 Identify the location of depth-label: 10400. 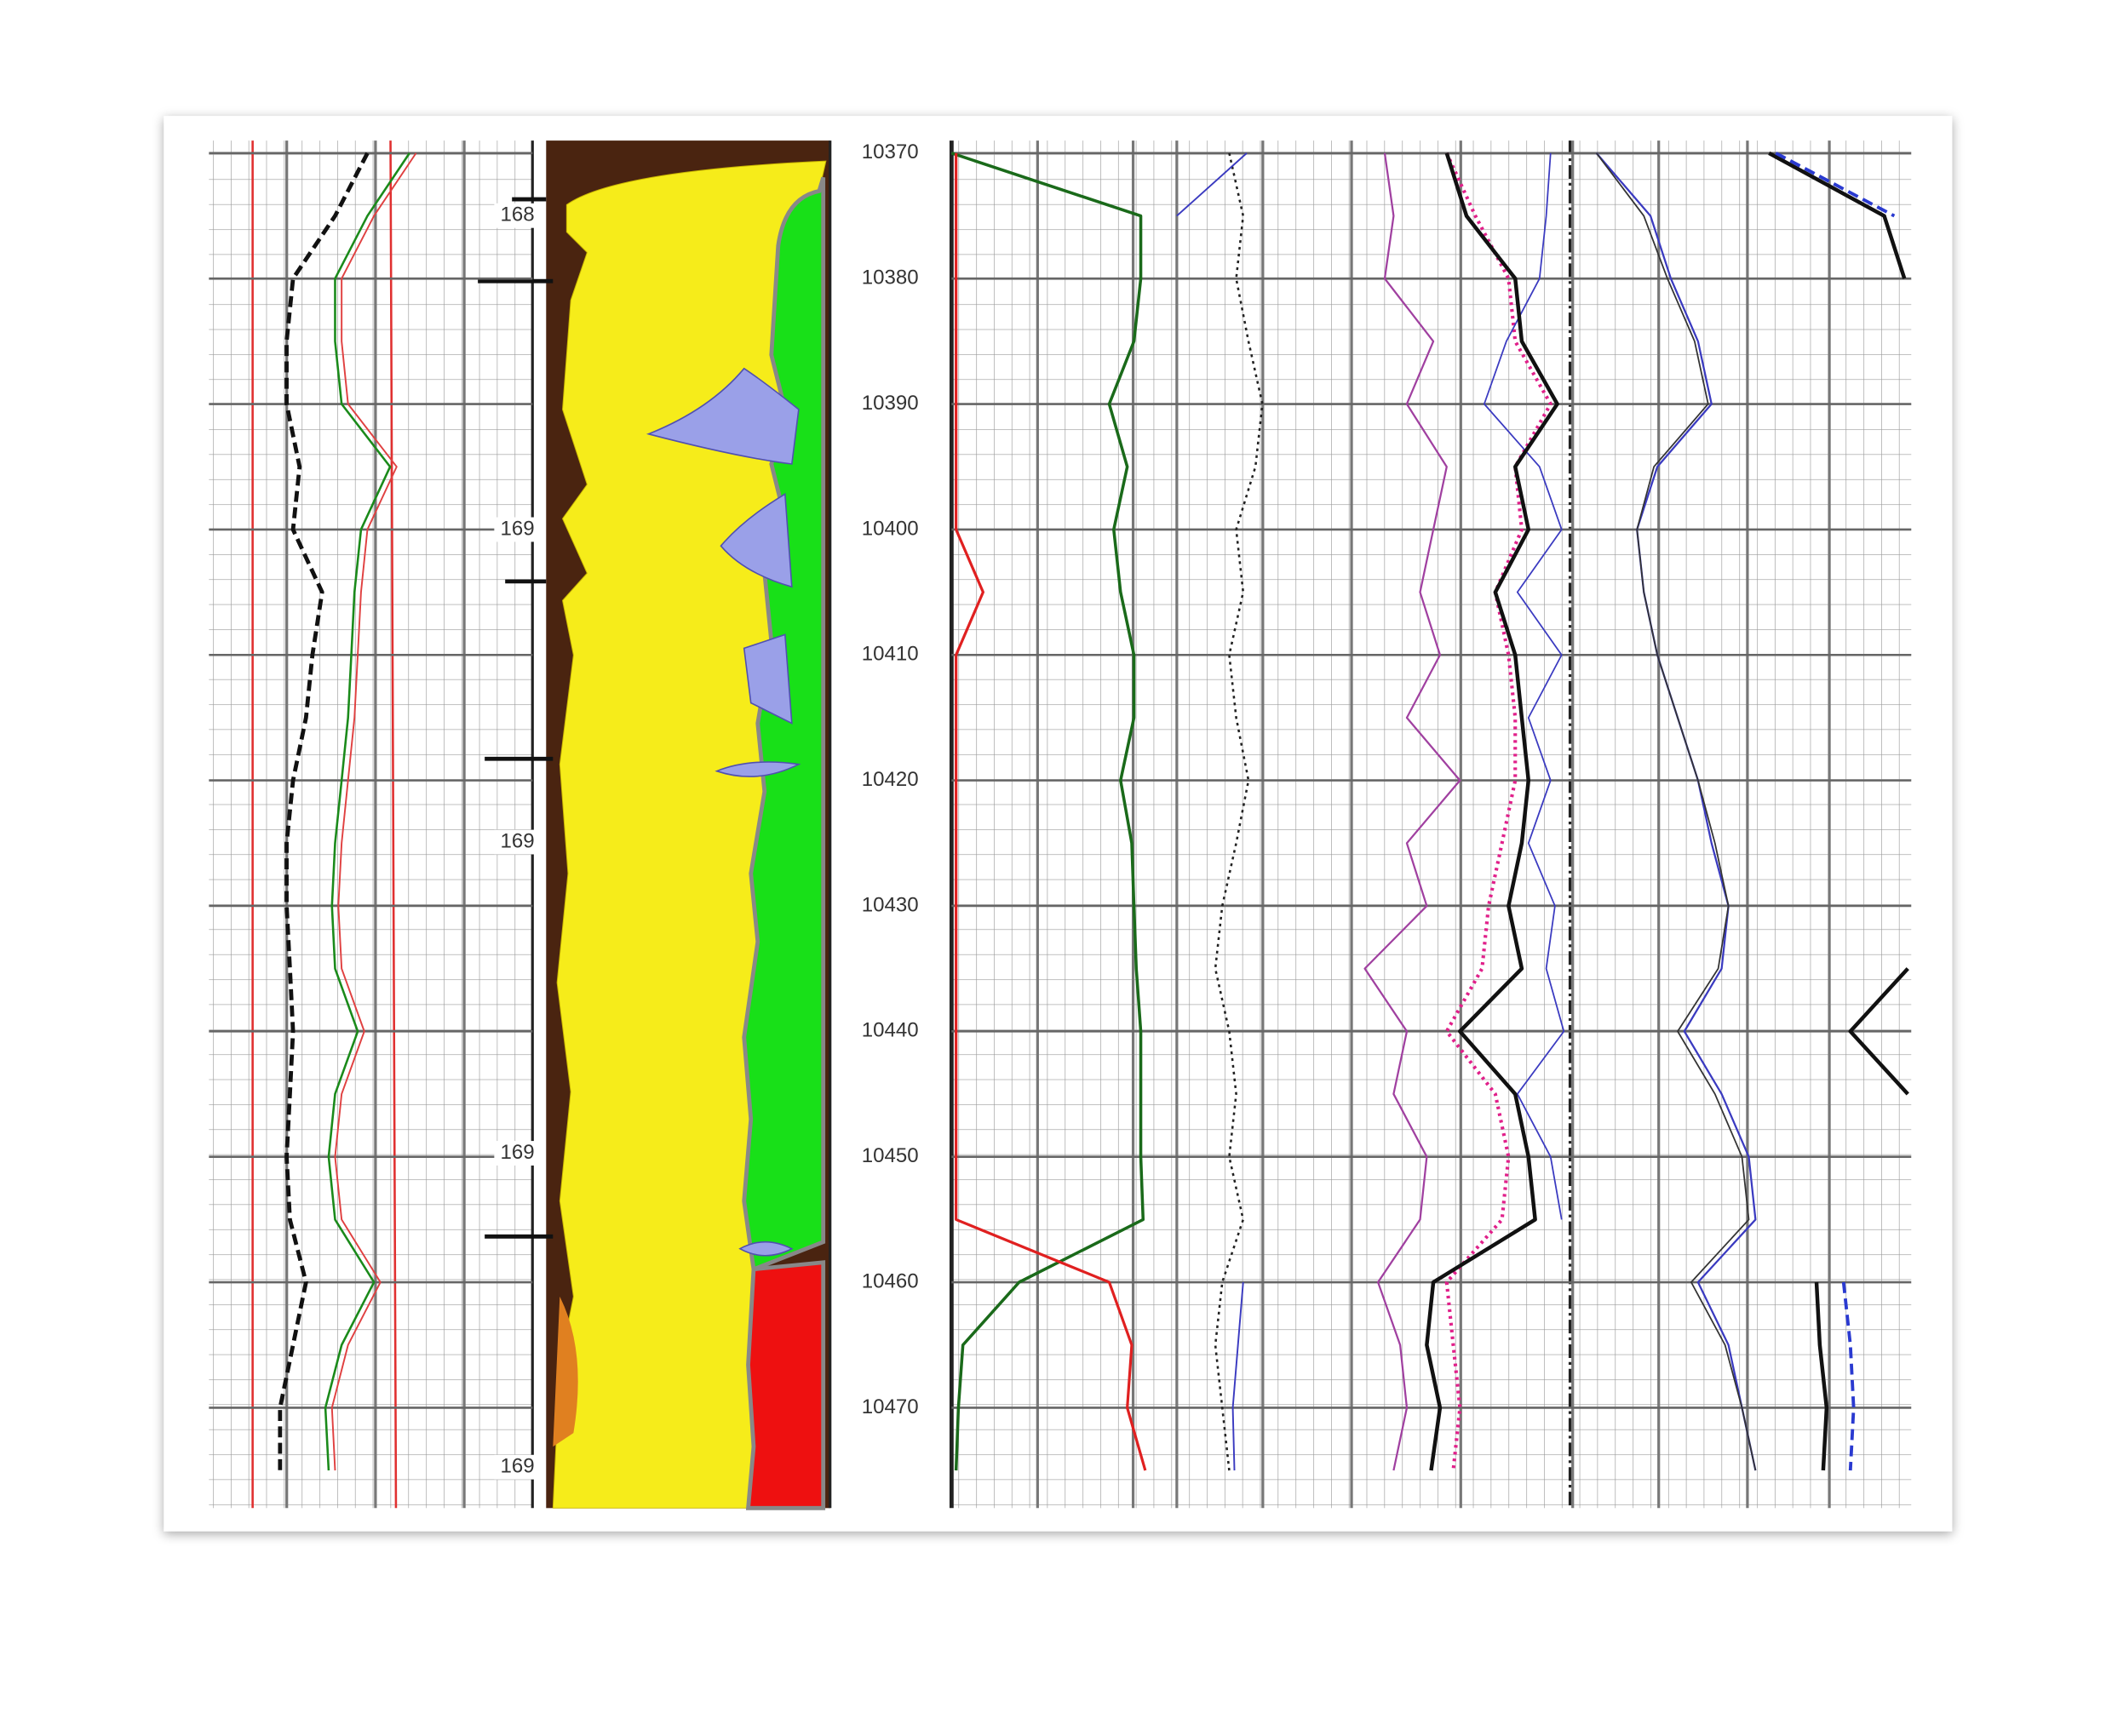
(890, 528).